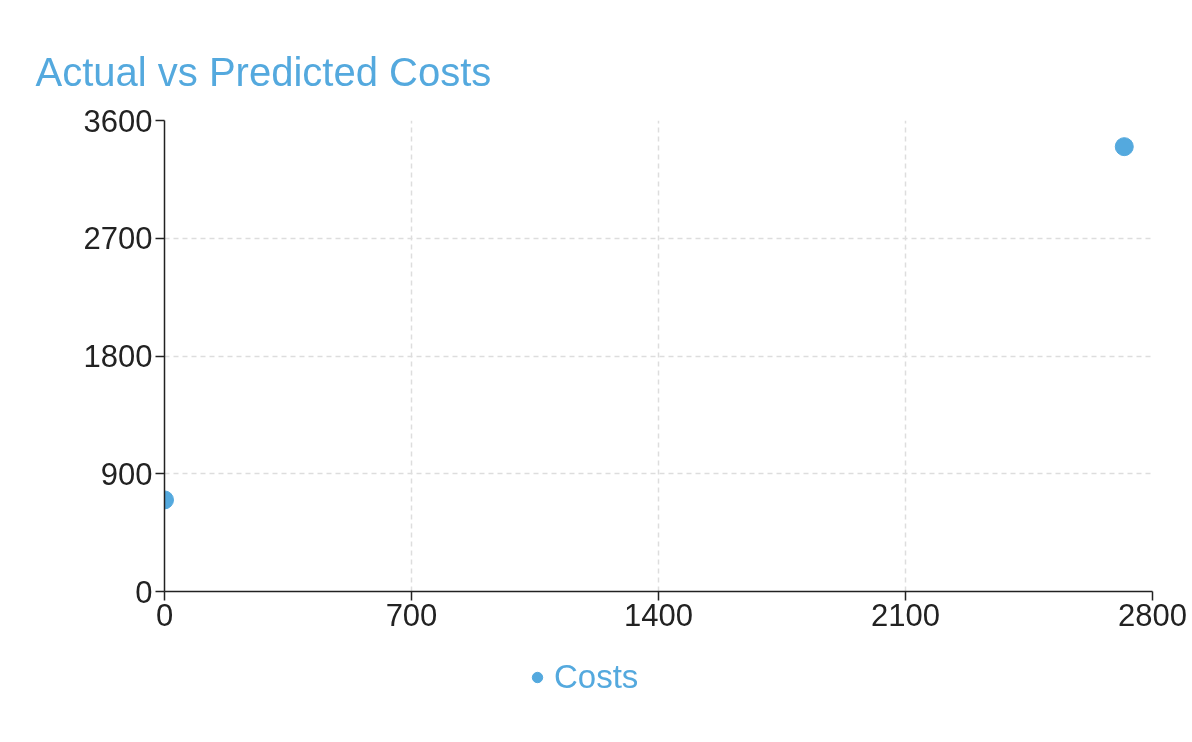 This screenshot has height=742, width=1192. I want to click on x-tick-label: 1400, so click(658, 615).